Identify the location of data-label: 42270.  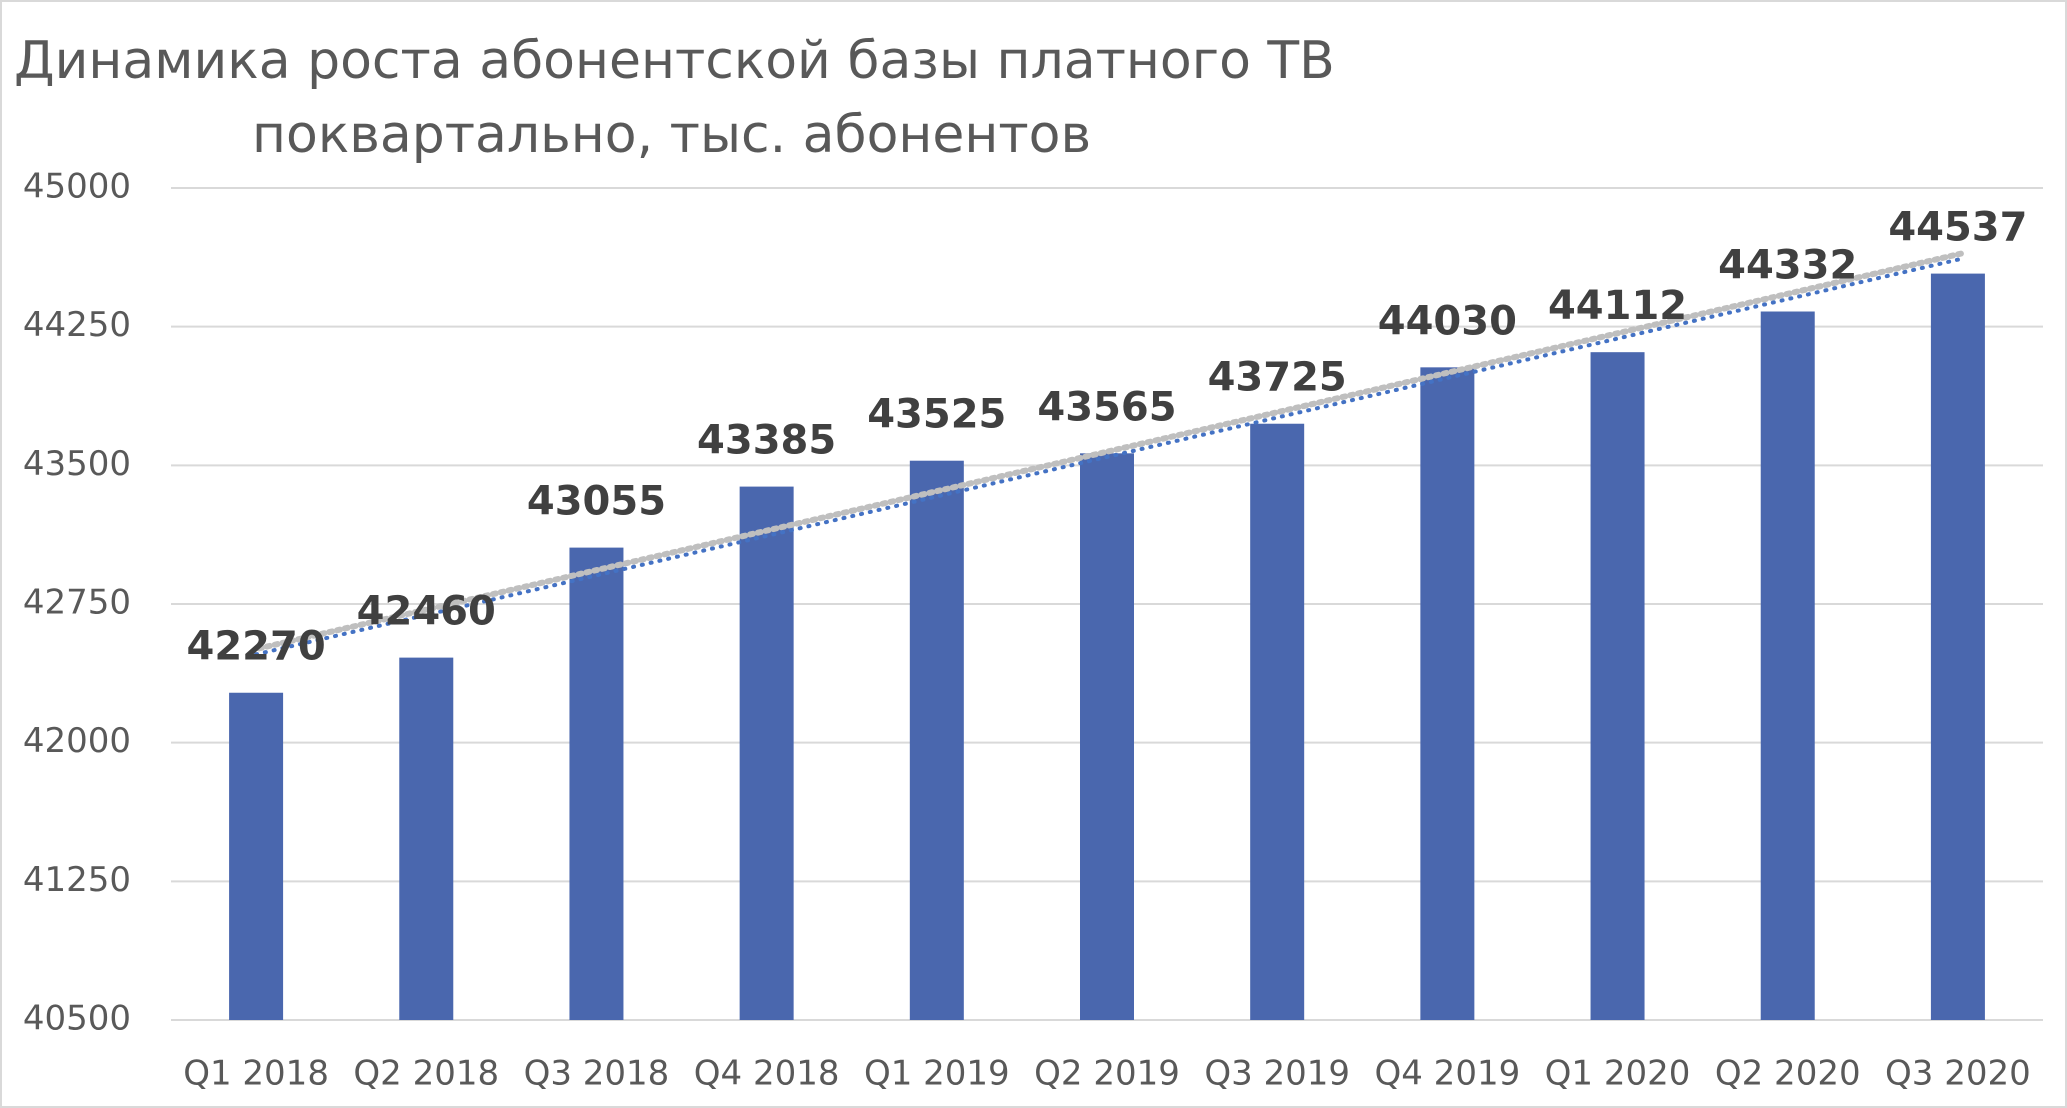
(256, 647).